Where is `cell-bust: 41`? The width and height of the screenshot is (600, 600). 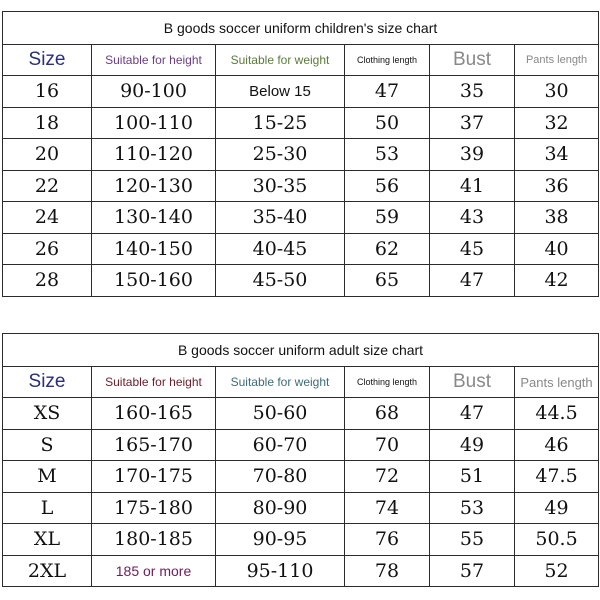 cell-bust: 41 is located at coordinates (472, 185).